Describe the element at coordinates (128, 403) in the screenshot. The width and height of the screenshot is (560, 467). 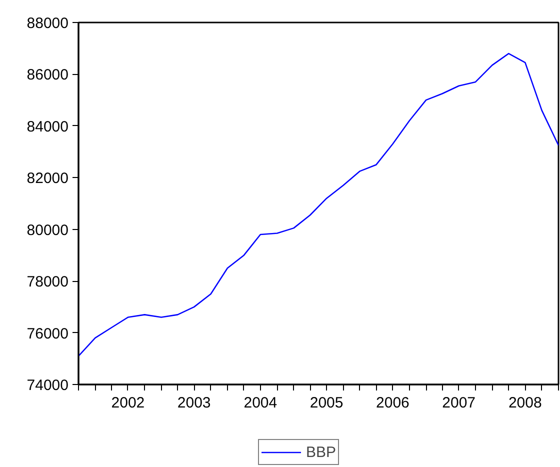
I see `x-tick-label: 2002` at that location.